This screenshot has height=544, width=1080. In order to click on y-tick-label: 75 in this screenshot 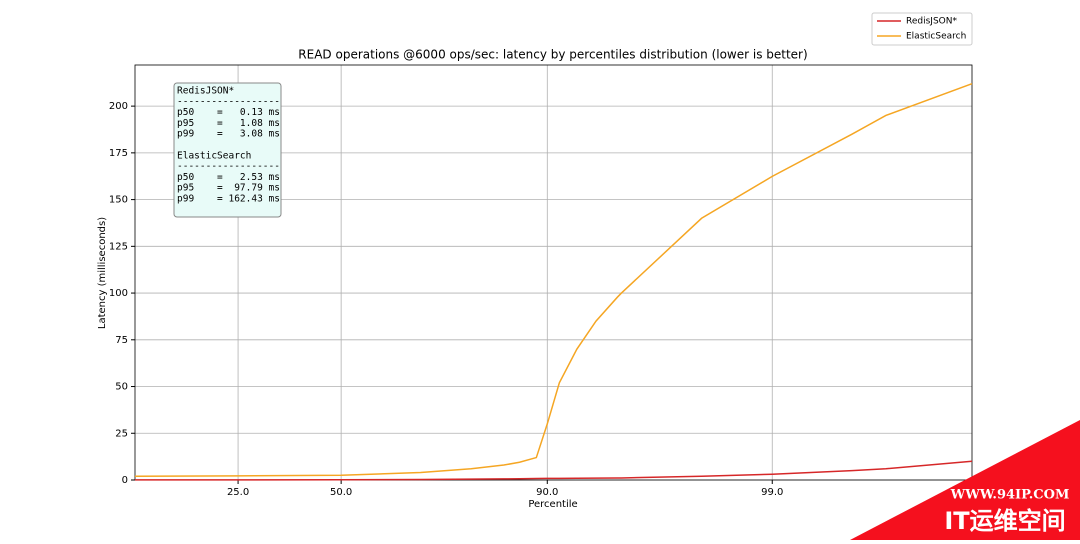, I will do `click(121, 340)`.